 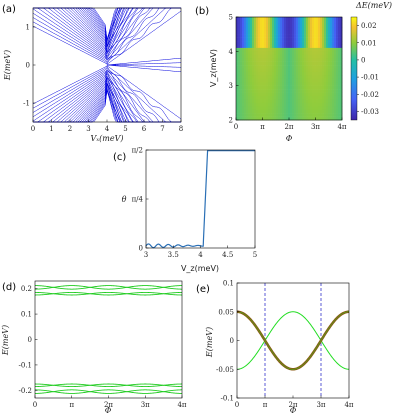 What do you see at coordinates (145, 405) in the screenshot?
I see `x-tick-label: 3π` at bounding box center [145, 405].